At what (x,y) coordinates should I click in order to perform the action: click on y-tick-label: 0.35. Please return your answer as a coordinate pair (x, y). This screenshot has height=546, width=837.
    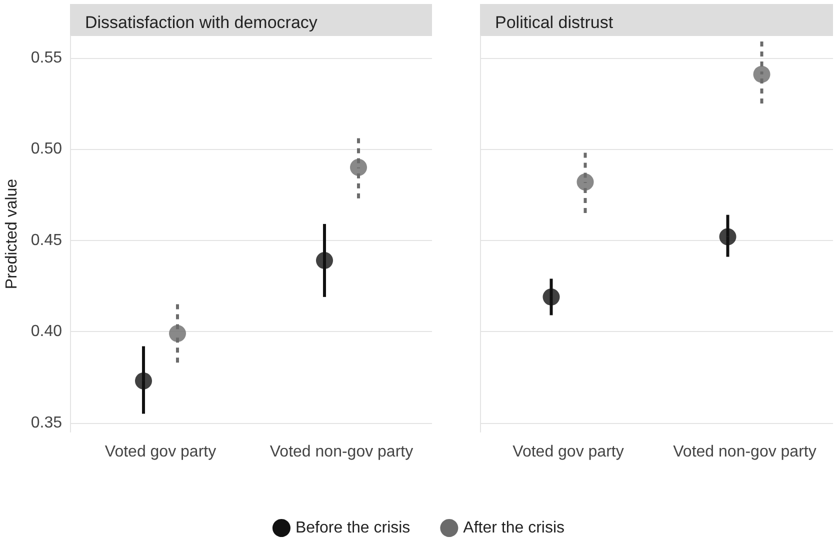
    Looking at the image, I should click on (46, 423).